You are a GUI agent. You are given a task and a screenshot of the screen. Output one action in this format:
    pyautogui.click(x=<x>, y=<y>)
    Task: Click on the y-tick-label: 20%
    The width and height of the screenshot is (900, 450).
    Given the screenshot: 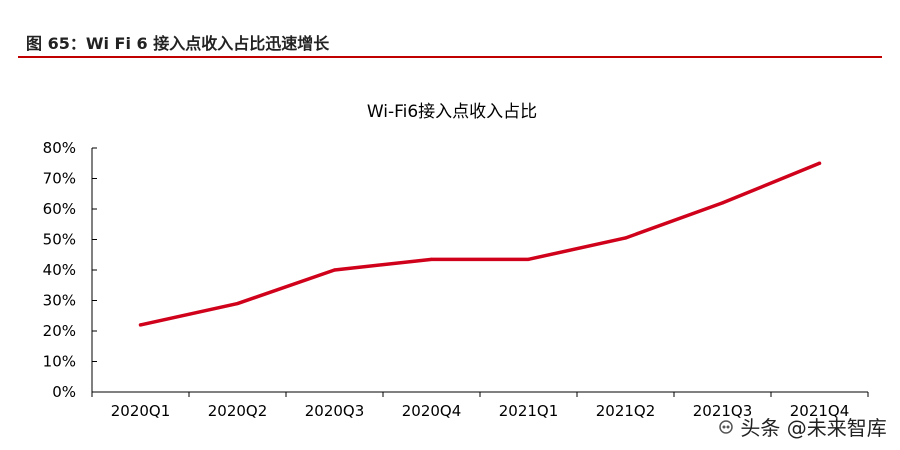 What is the action you would take?
    pyautogui.click(x=59, y=331)
    